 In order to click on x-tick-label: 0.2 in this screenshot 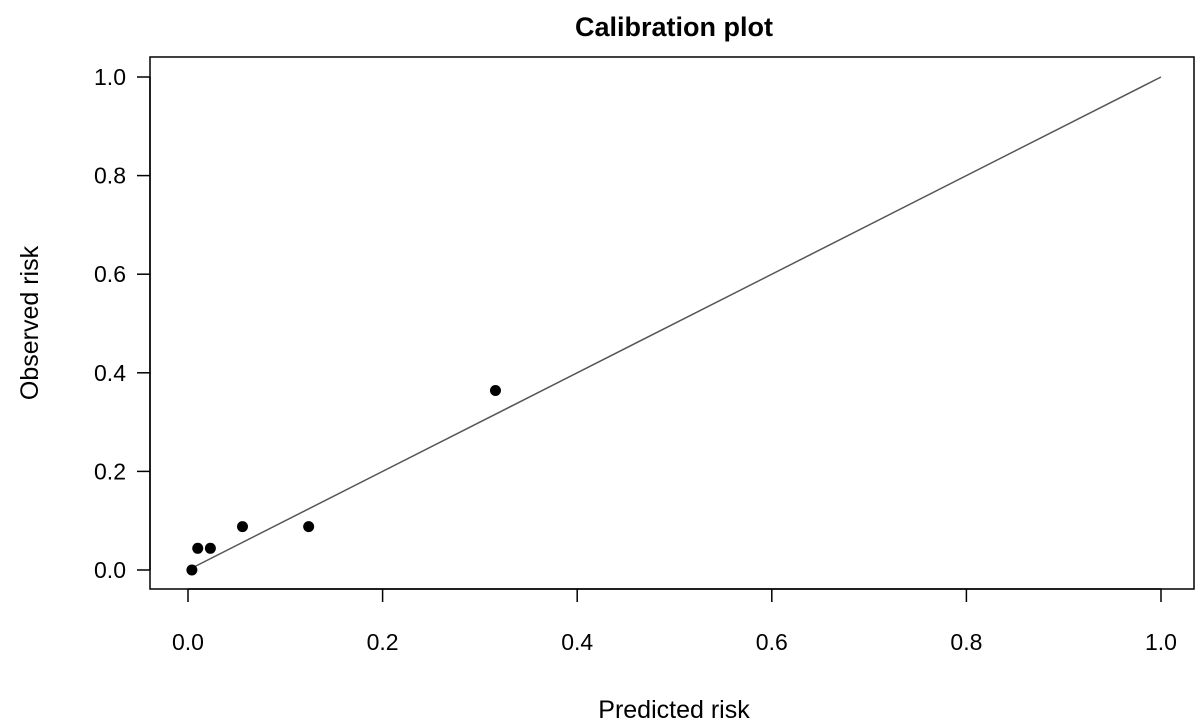, I will do `click(383, 642)`.